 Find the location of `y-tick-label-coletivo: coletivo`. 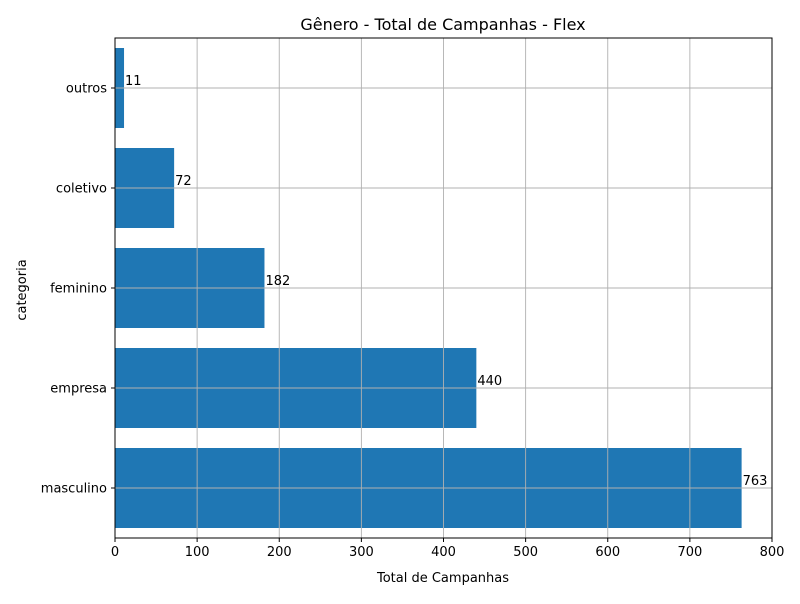

y-tick-label-coletivo: coletivo is located at coordinates (81, 189).